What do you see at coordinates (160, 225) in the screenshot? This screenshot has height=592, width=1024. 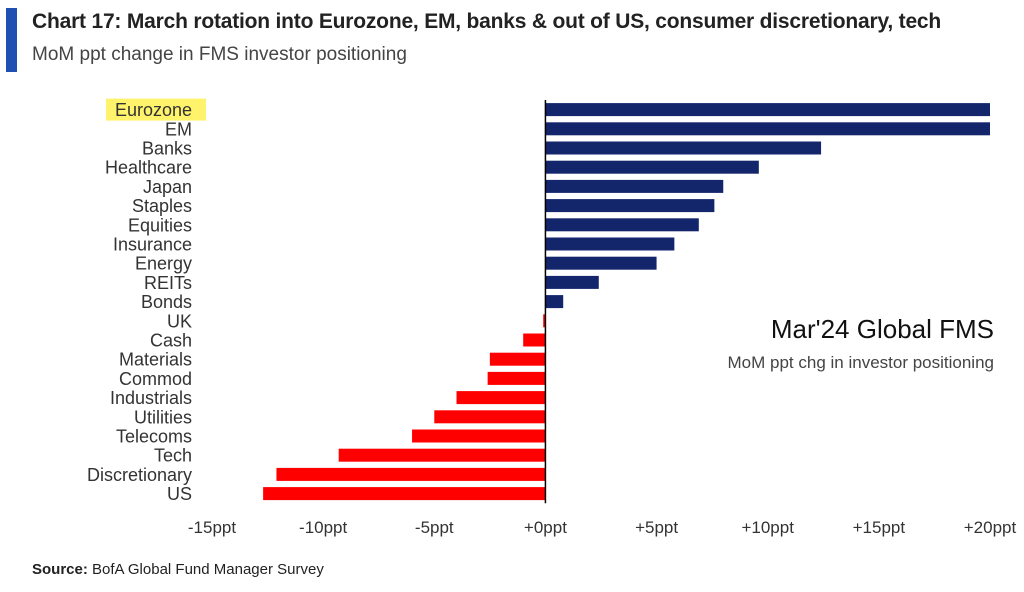 I see `category-label-equities: Equities` at bounding box center [160, 225].